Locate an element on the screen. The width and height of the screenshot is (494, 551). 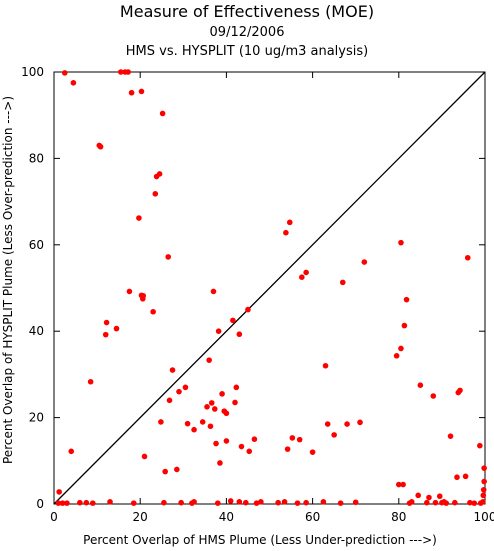
y-tick-label: 80 is located at coordinates (36, 158).